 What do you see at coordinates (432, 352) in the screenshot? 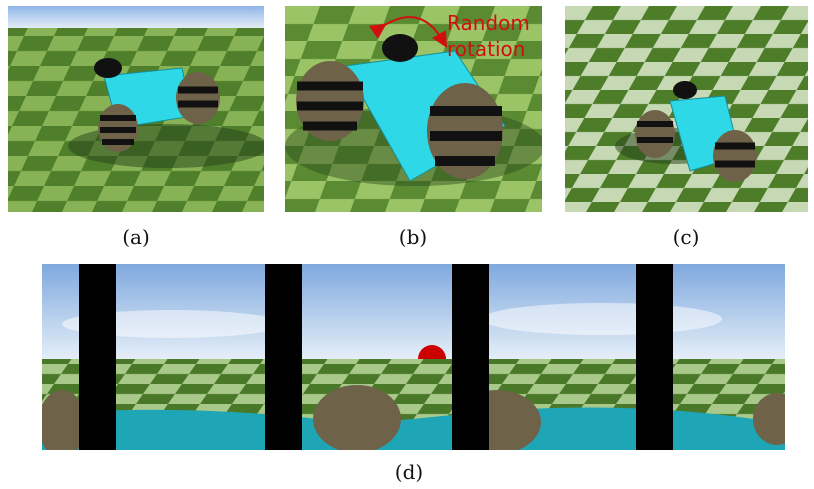
I see `target-marker` at bounding box center [432, 352].